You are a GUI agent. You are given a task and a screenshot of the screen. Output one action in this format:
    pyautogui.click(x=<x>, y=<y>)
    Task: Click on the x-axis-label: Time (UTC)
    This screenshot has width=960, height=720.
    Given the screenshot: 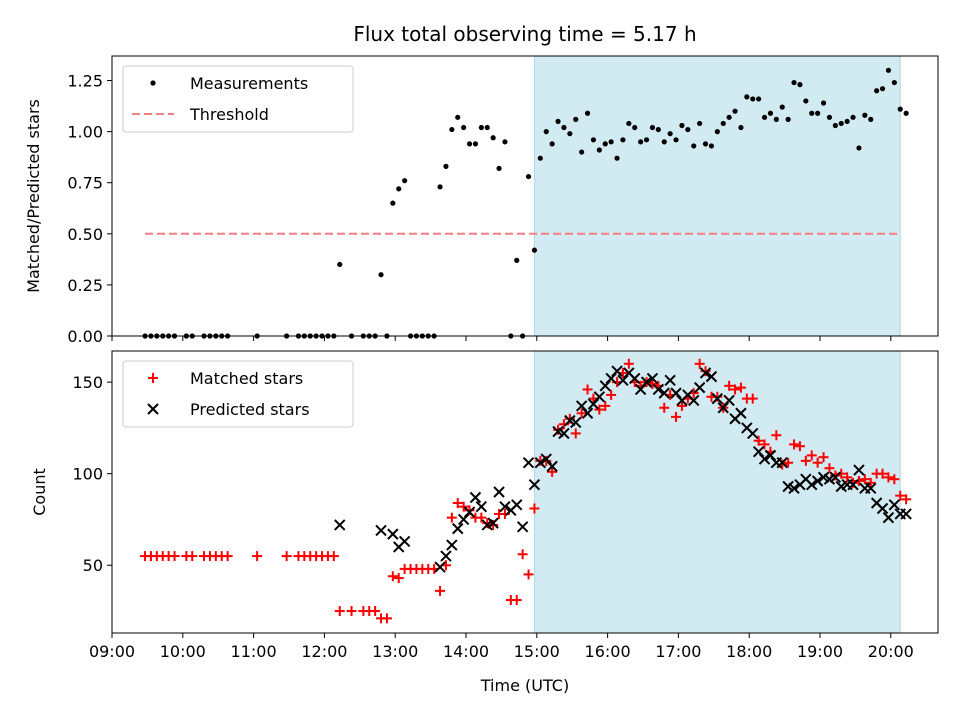 What is the action you would take?
    pyautogui.click(x=524, y=685)
    